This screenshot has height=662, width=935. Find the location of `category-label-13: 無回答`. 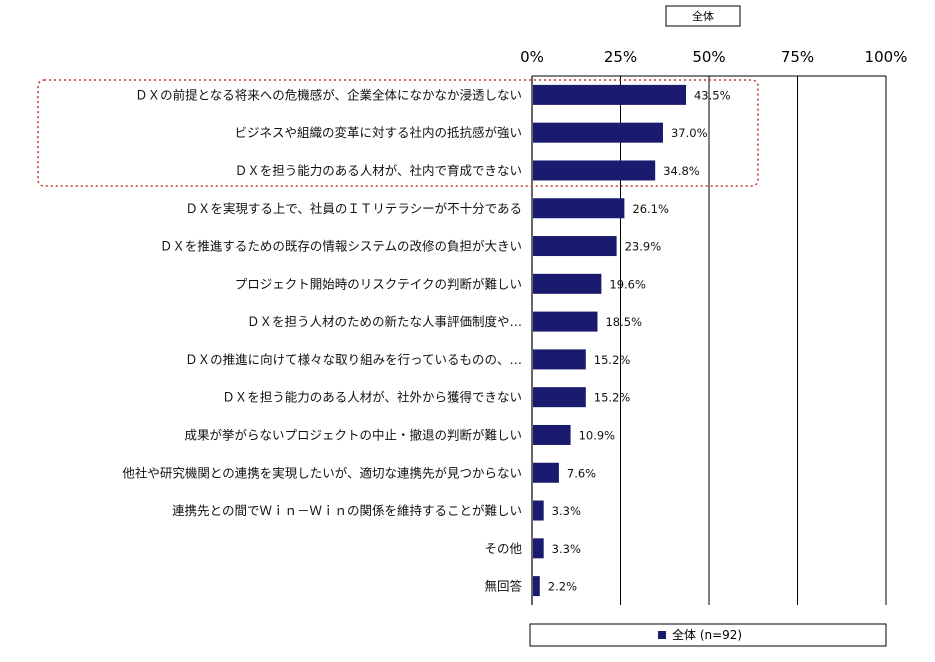

category-label-13: 無回答 is located at coordinates (503, 586).